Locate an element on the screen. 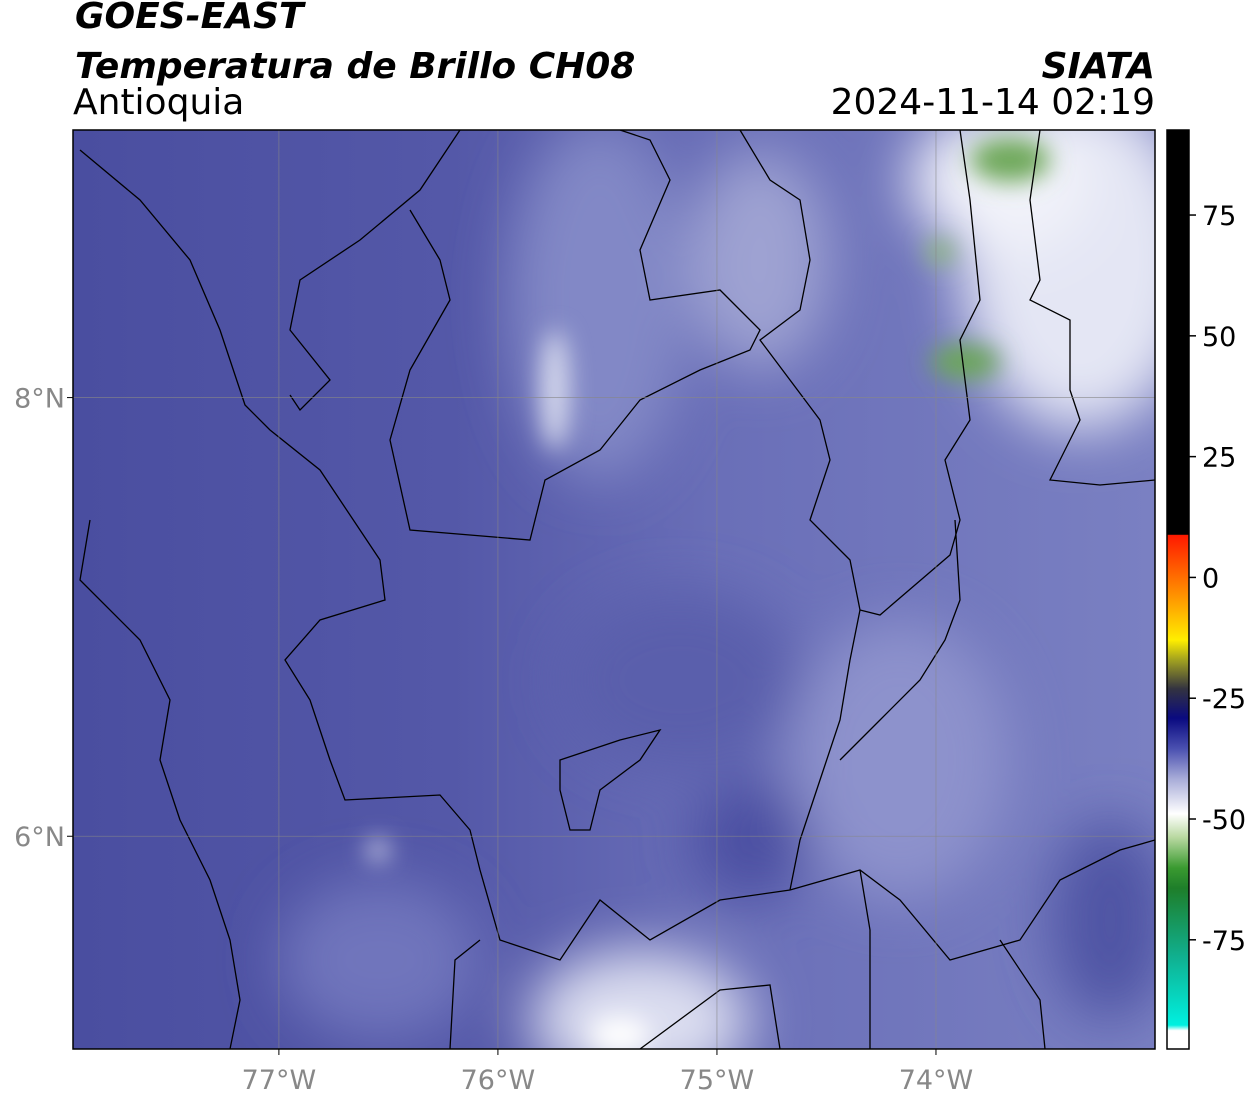 This screenshot has width=1252, height=1099. colorbar-tick-label: -75 is located at coordinates (1224, 941).